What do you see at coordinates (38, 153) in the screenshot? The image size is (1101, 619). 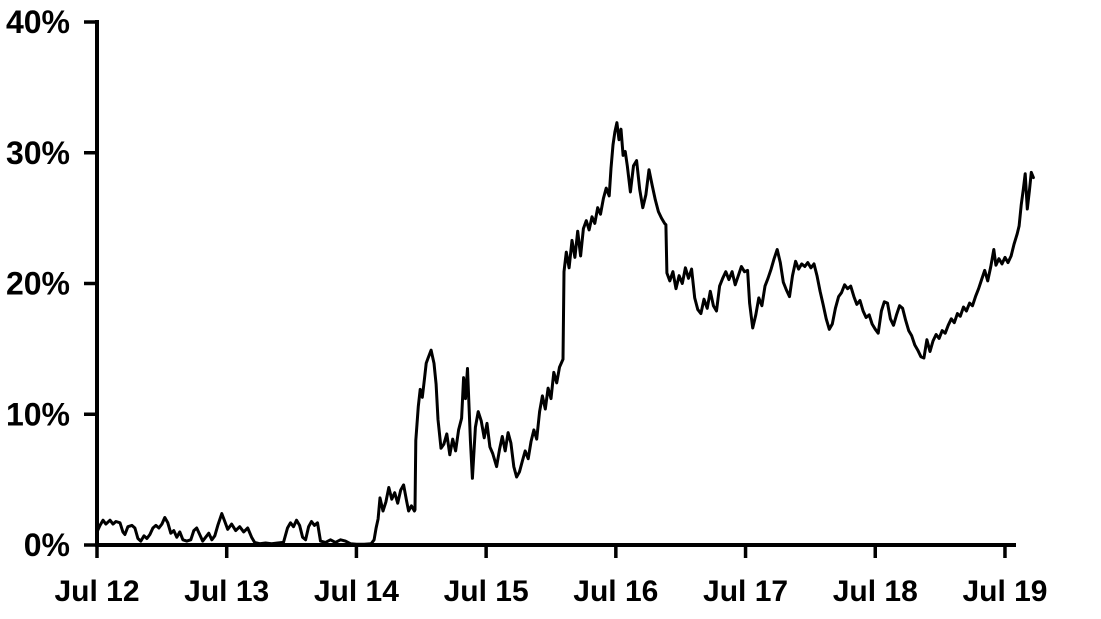 I see `y-tick-label: 30%` at bounding box center [38, 153].